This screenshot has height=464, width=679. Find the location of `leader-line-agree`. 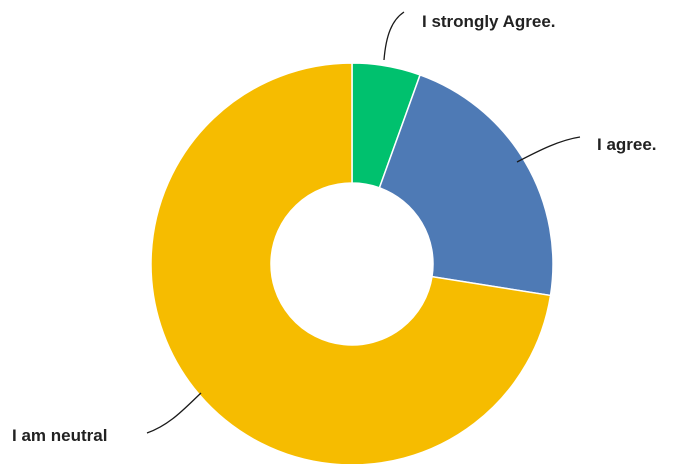

leader-line-agree is located at coordinates (548, 149).